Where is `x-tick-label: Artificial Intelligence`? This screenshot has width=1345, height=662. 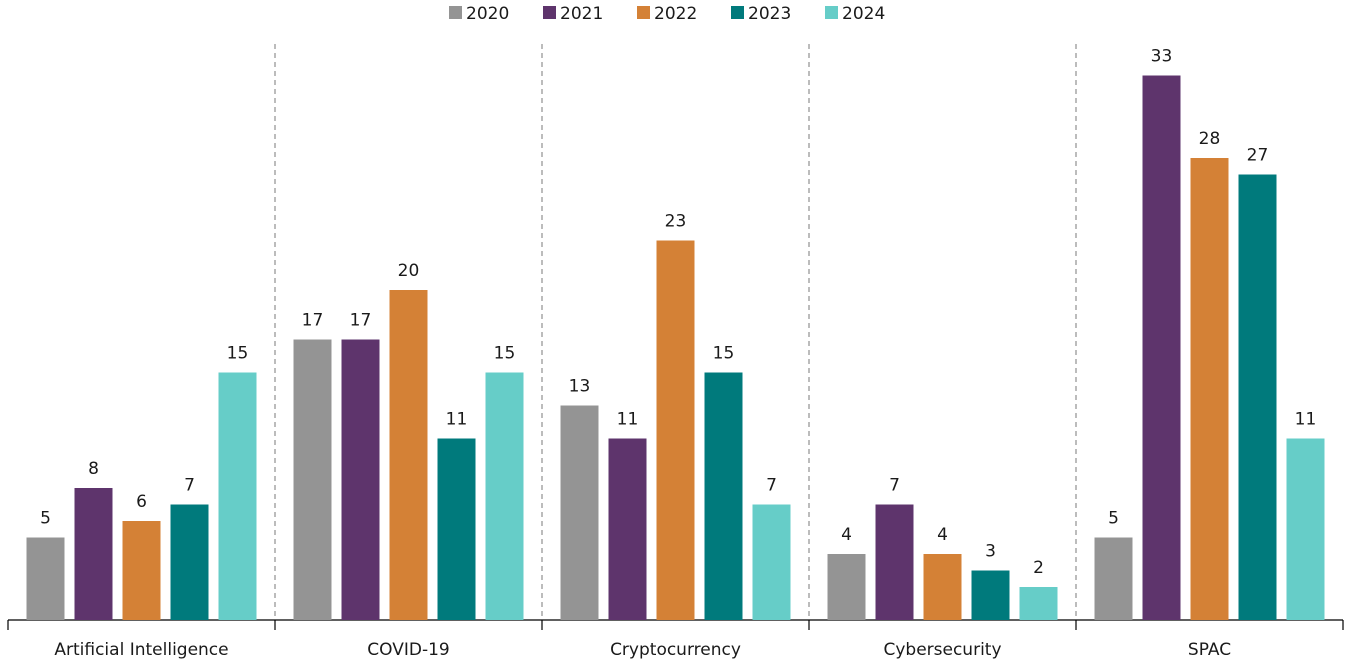
x-tick-label: Artificial Intelligence is located at coordinates (141, 650).